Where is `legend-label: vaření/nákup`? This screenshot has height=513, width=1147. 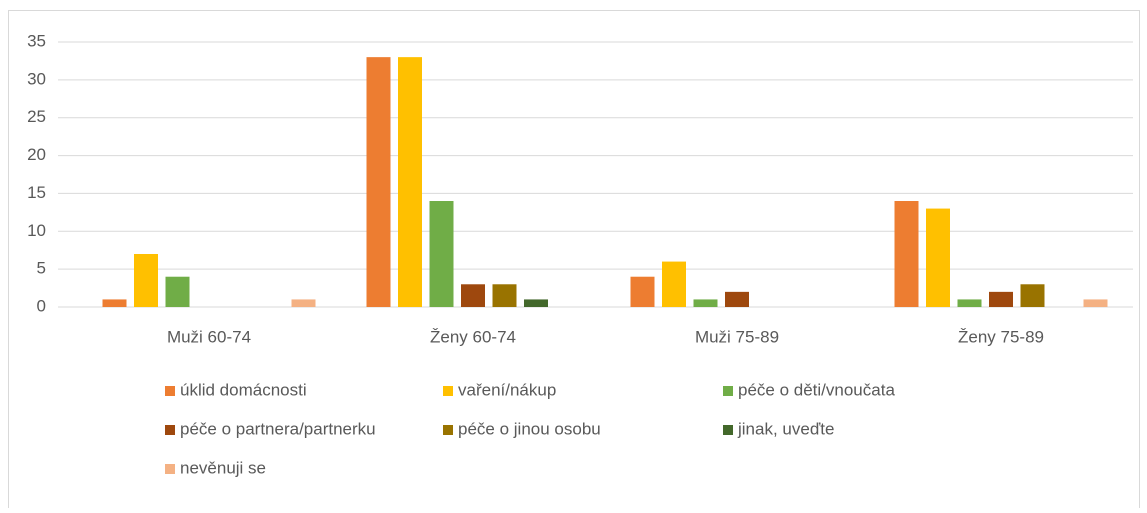 legend-label: vaření/nákup is located at coordinates (507, 389).